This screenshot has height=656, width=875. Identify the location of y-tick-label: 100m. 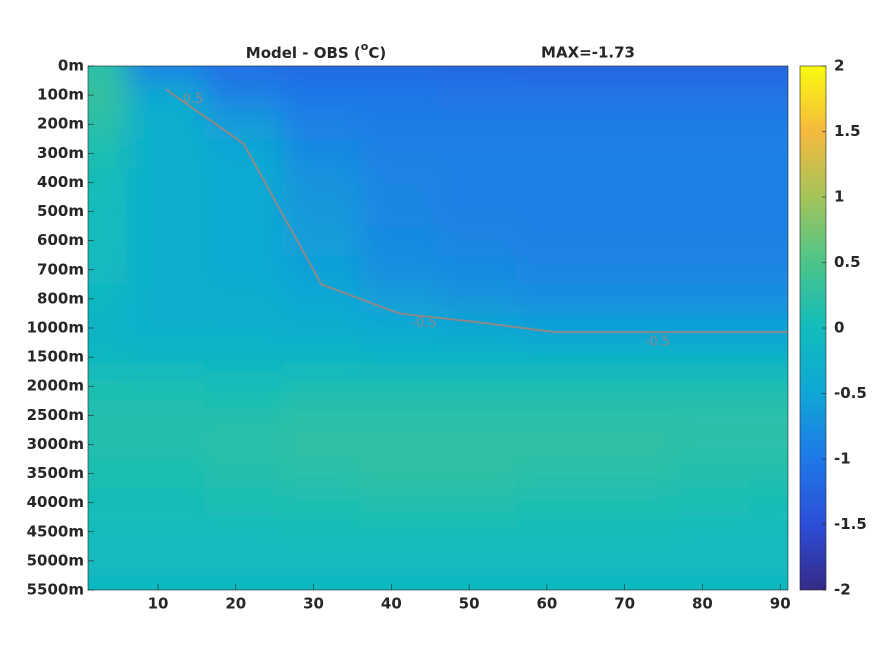
(60, 95).